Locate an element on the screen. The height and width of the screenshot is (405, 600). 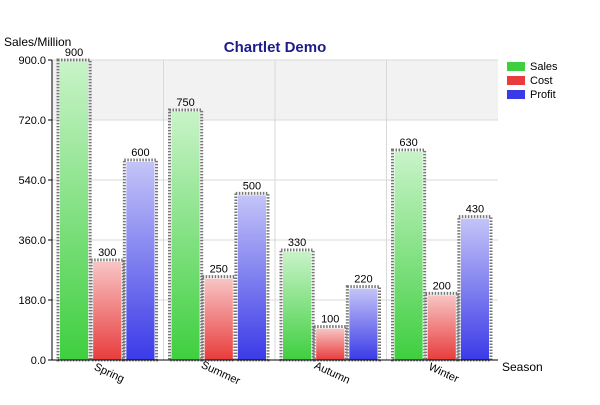
y-tick-label: 720.0 is located at coordinates (32, 121).